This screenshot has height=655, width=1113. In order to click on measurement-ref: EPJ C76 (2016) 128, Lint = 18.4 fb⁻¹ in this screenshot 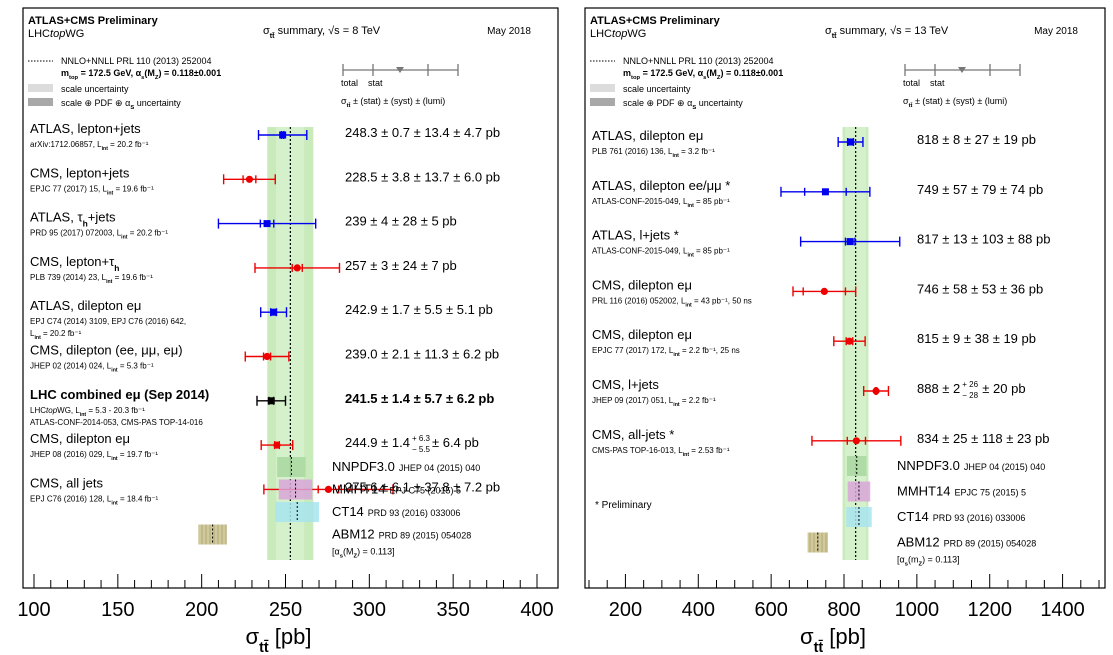, I will do `click(94, 500)`.